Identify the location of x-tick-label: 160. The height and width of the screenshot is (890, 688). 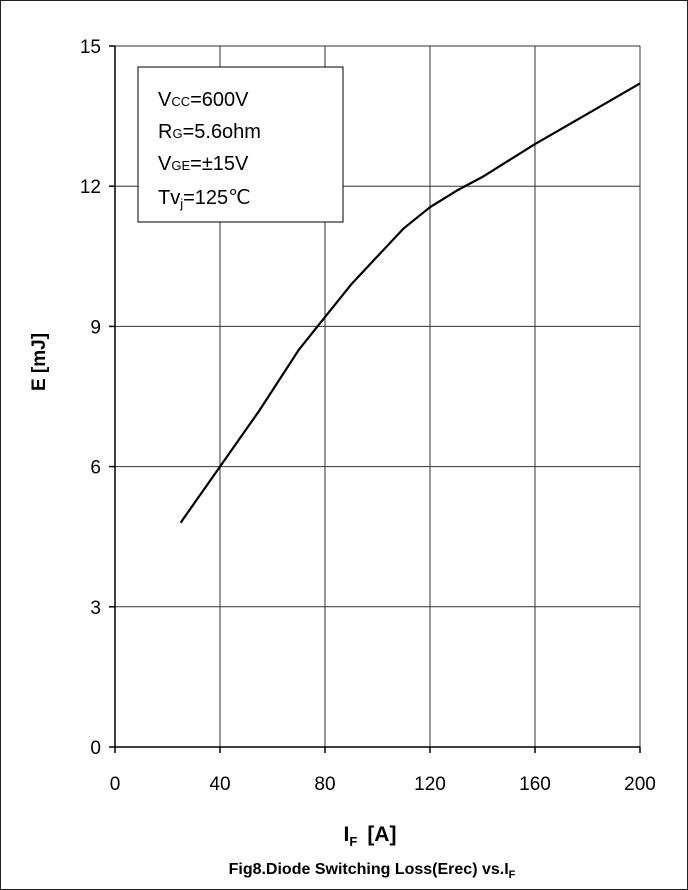
(535, 784).